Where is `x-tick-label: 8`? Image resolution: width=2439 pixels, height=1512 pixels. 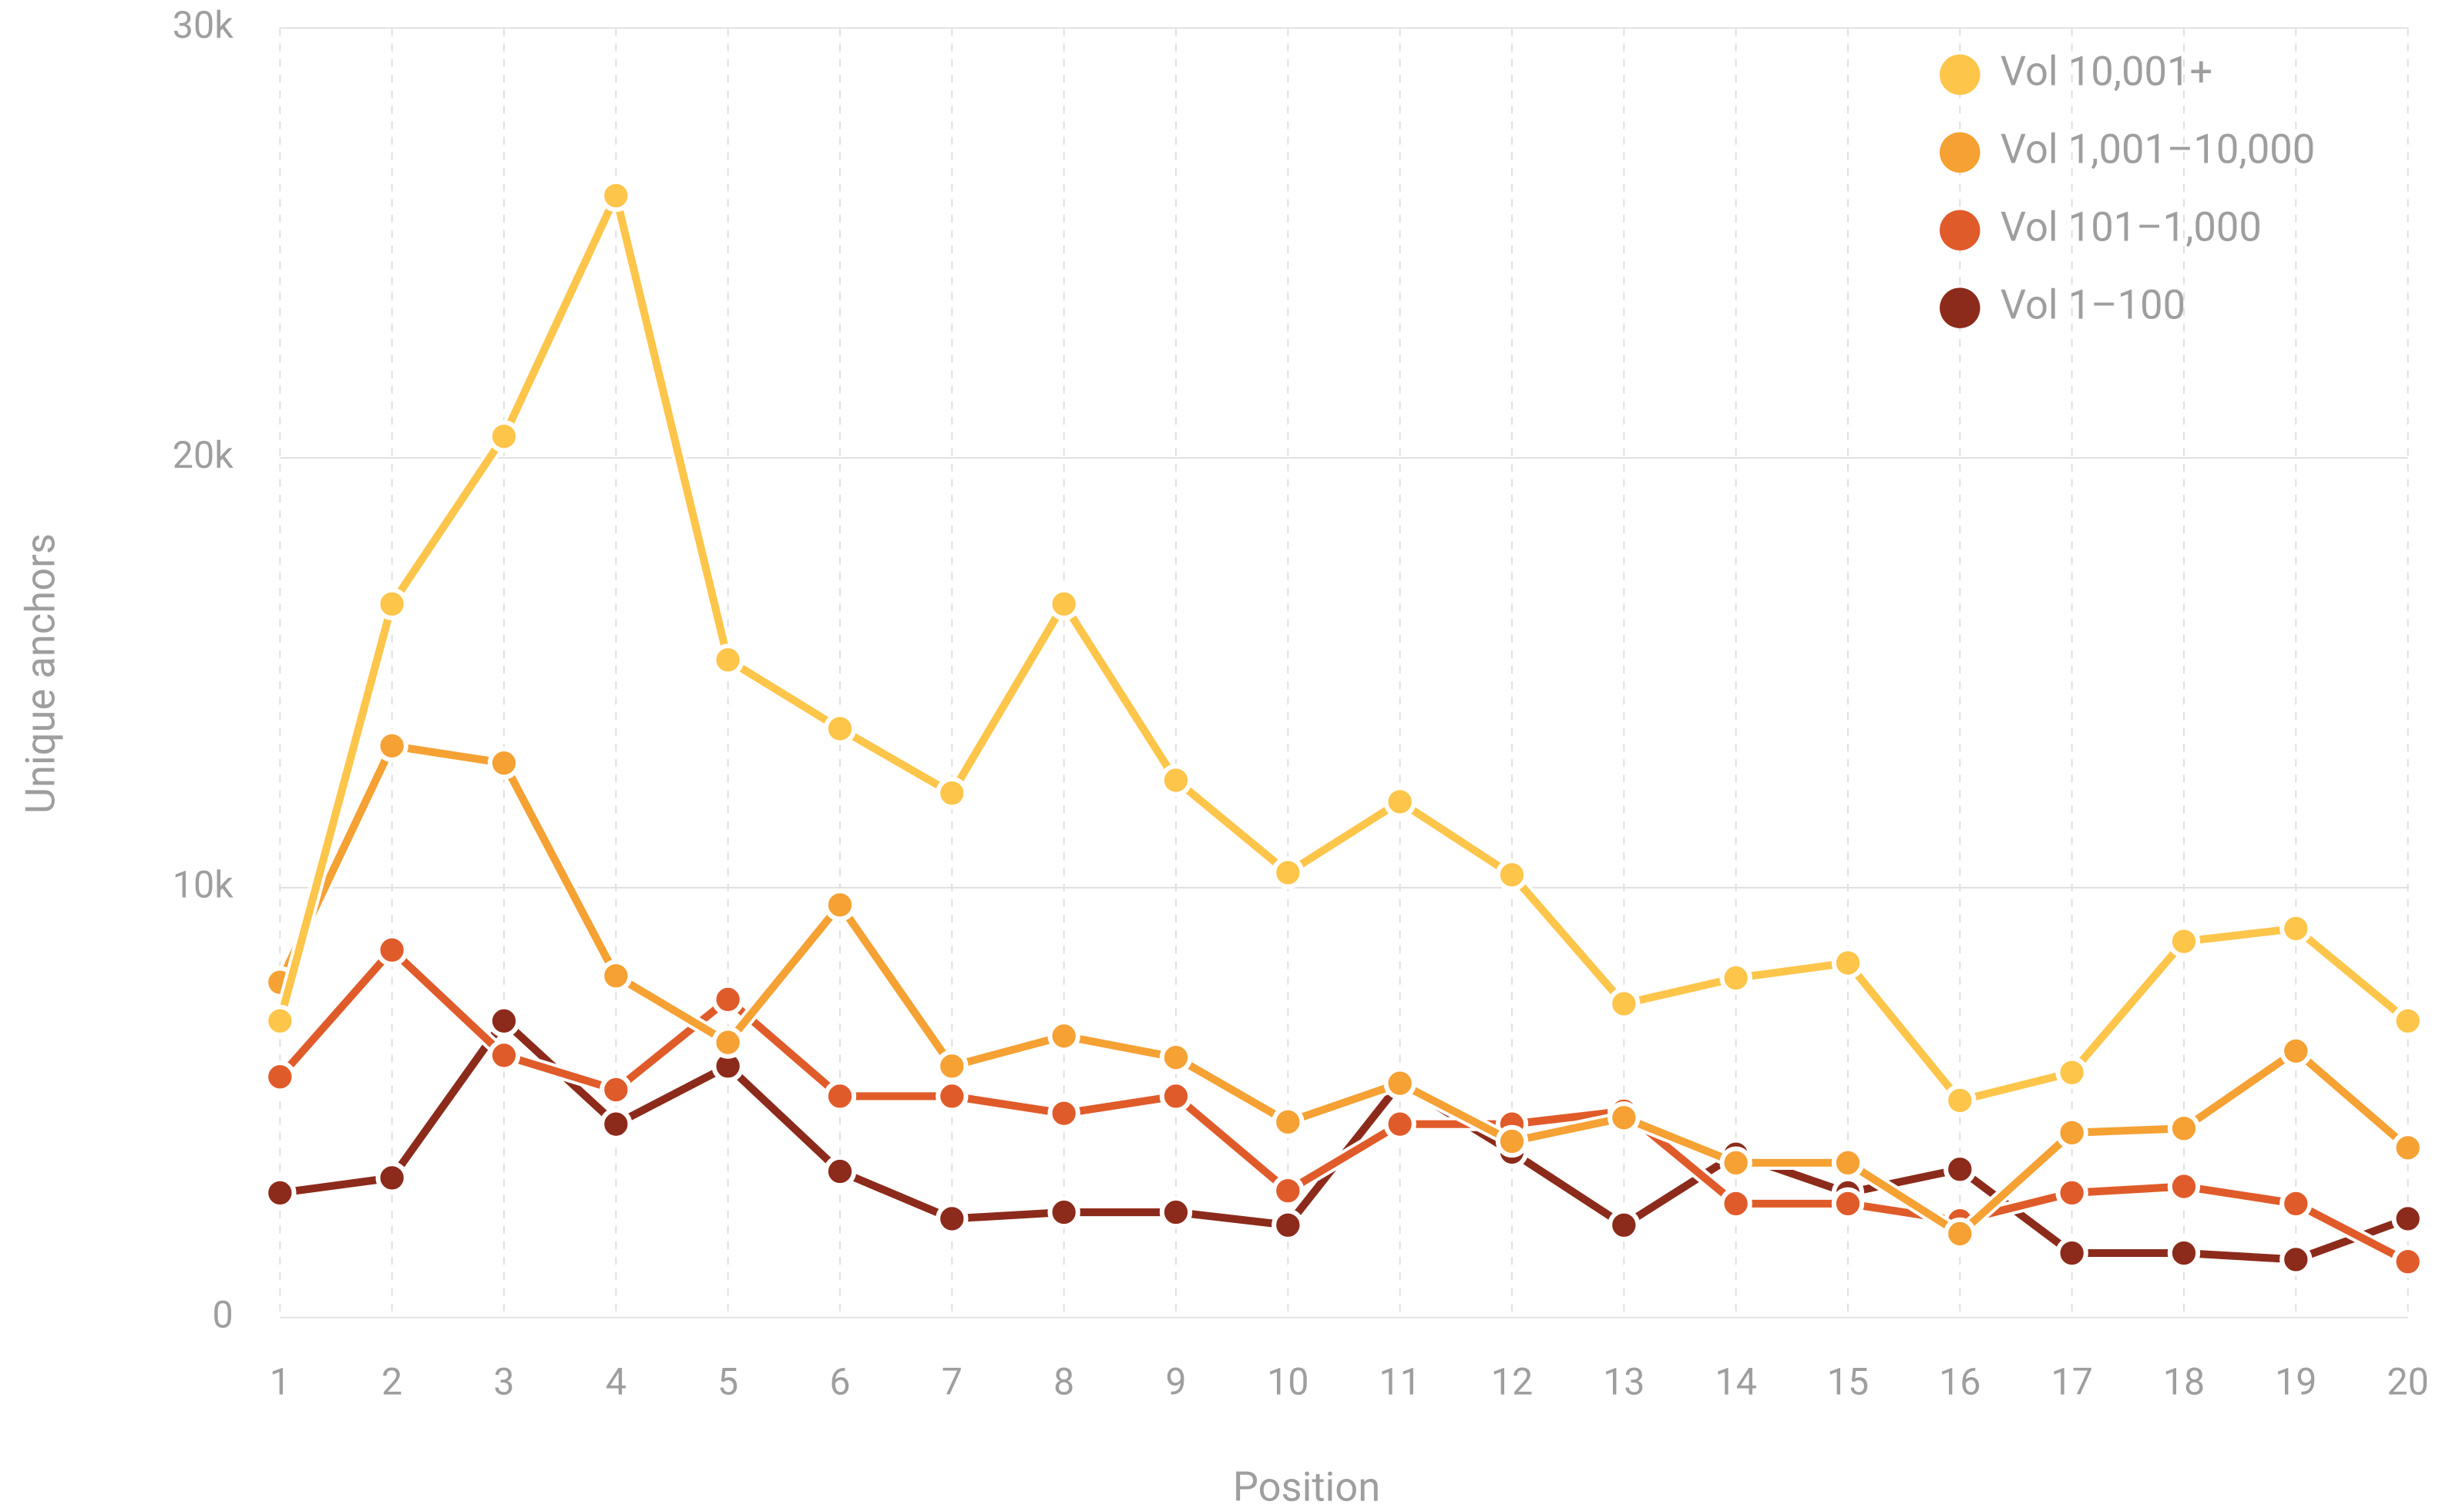 x-tick-label: 8 is located at coordinates (1063, 1381).